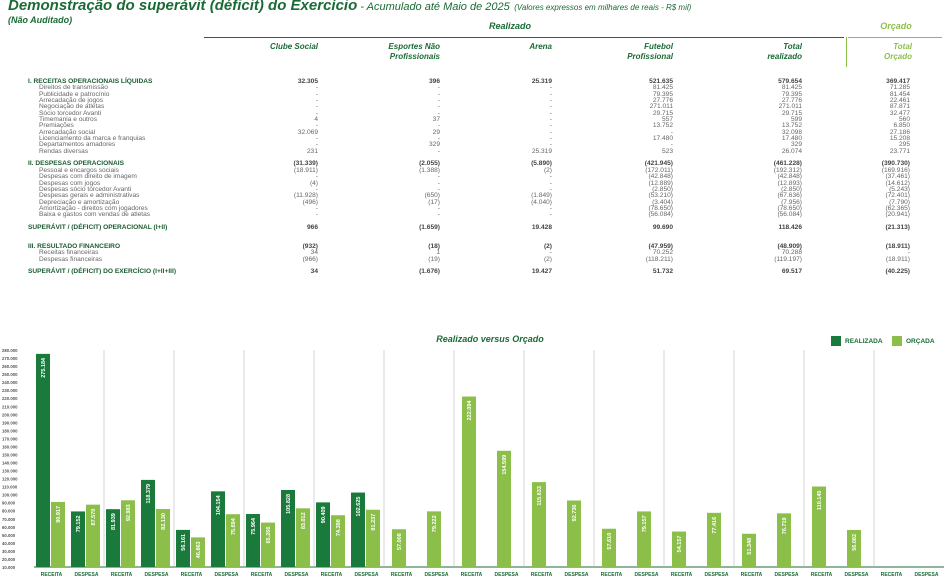 The height and width of the screenshot is (582, 946). I want to click on col-header-total-realizado: Total realizado, so click(784, 51).